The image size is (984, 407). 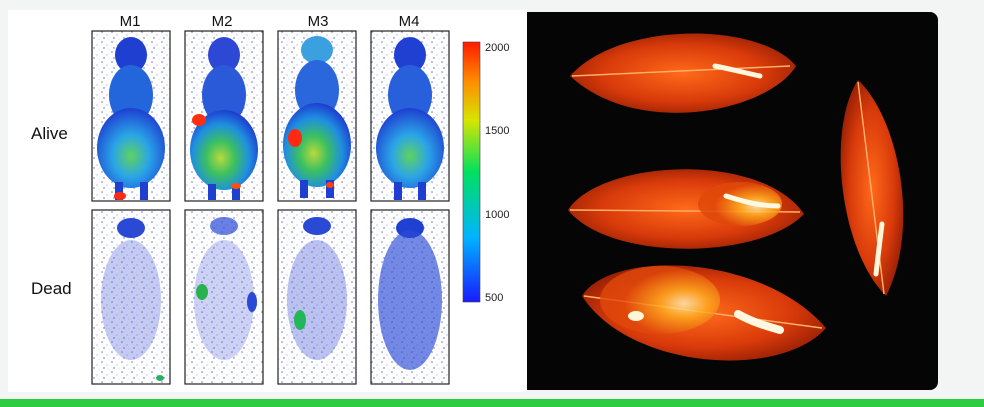 I want to click on colorbar, so click(x=471, y=172).